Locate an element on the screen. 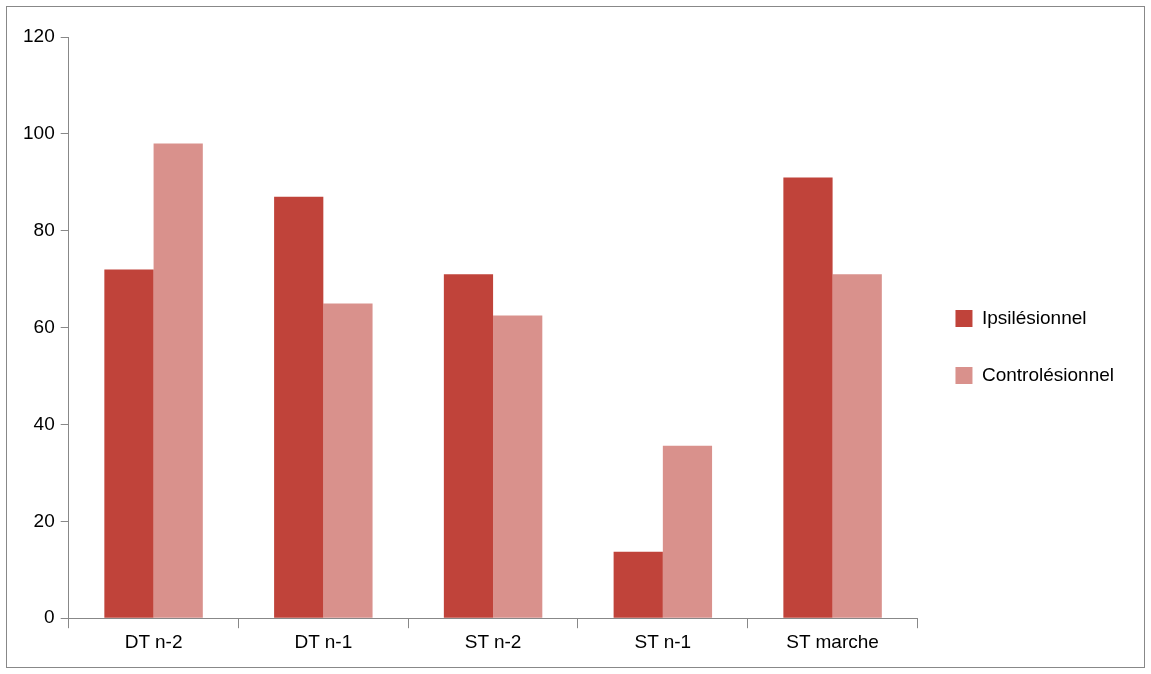 Image resolution: width=1151 pixels, height=674 pixels. x-tick-label: DT n-2 is located at coordinates (153, 641).